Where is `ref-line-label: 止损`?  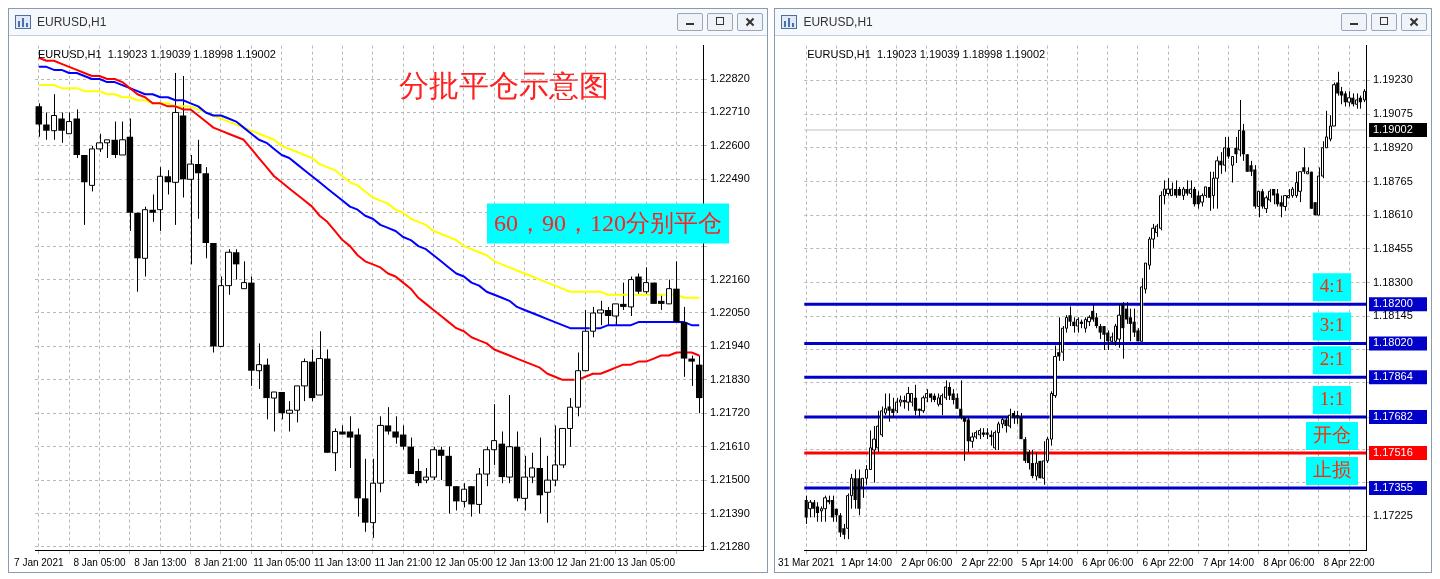
ref-line-label: 止损 is located at coordinates (1332, 470).